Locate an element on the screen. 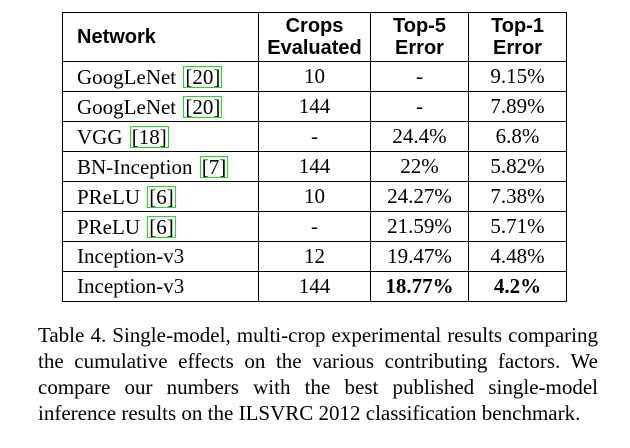  cell-top5: 19.47% is located at coordinates (419, 256).